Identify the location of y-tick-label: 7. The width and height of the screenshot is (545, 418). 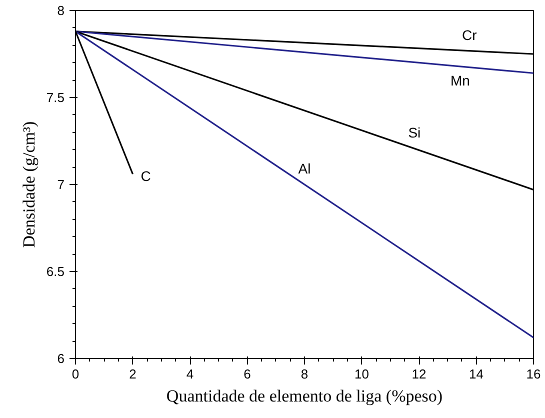
(61, 184).